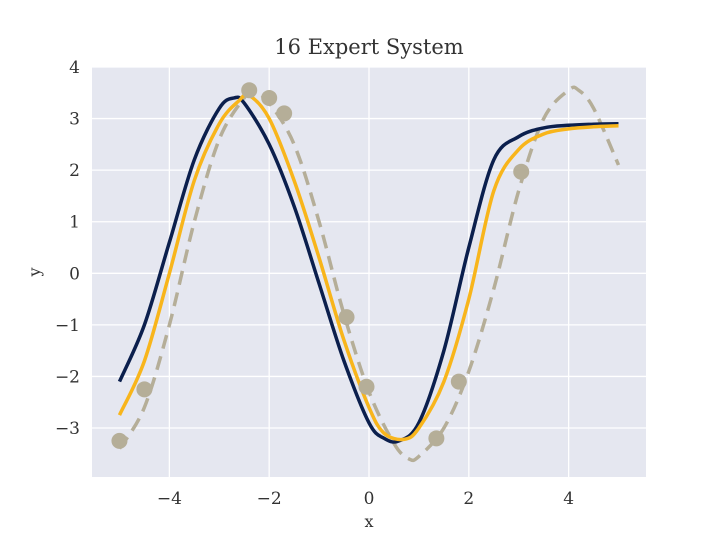 The width and height of the screenshot is (721, 541). Describe the element at coordinates (368, 47) in the screenshot. I see `chart-title: 16 Expert System` at that location.